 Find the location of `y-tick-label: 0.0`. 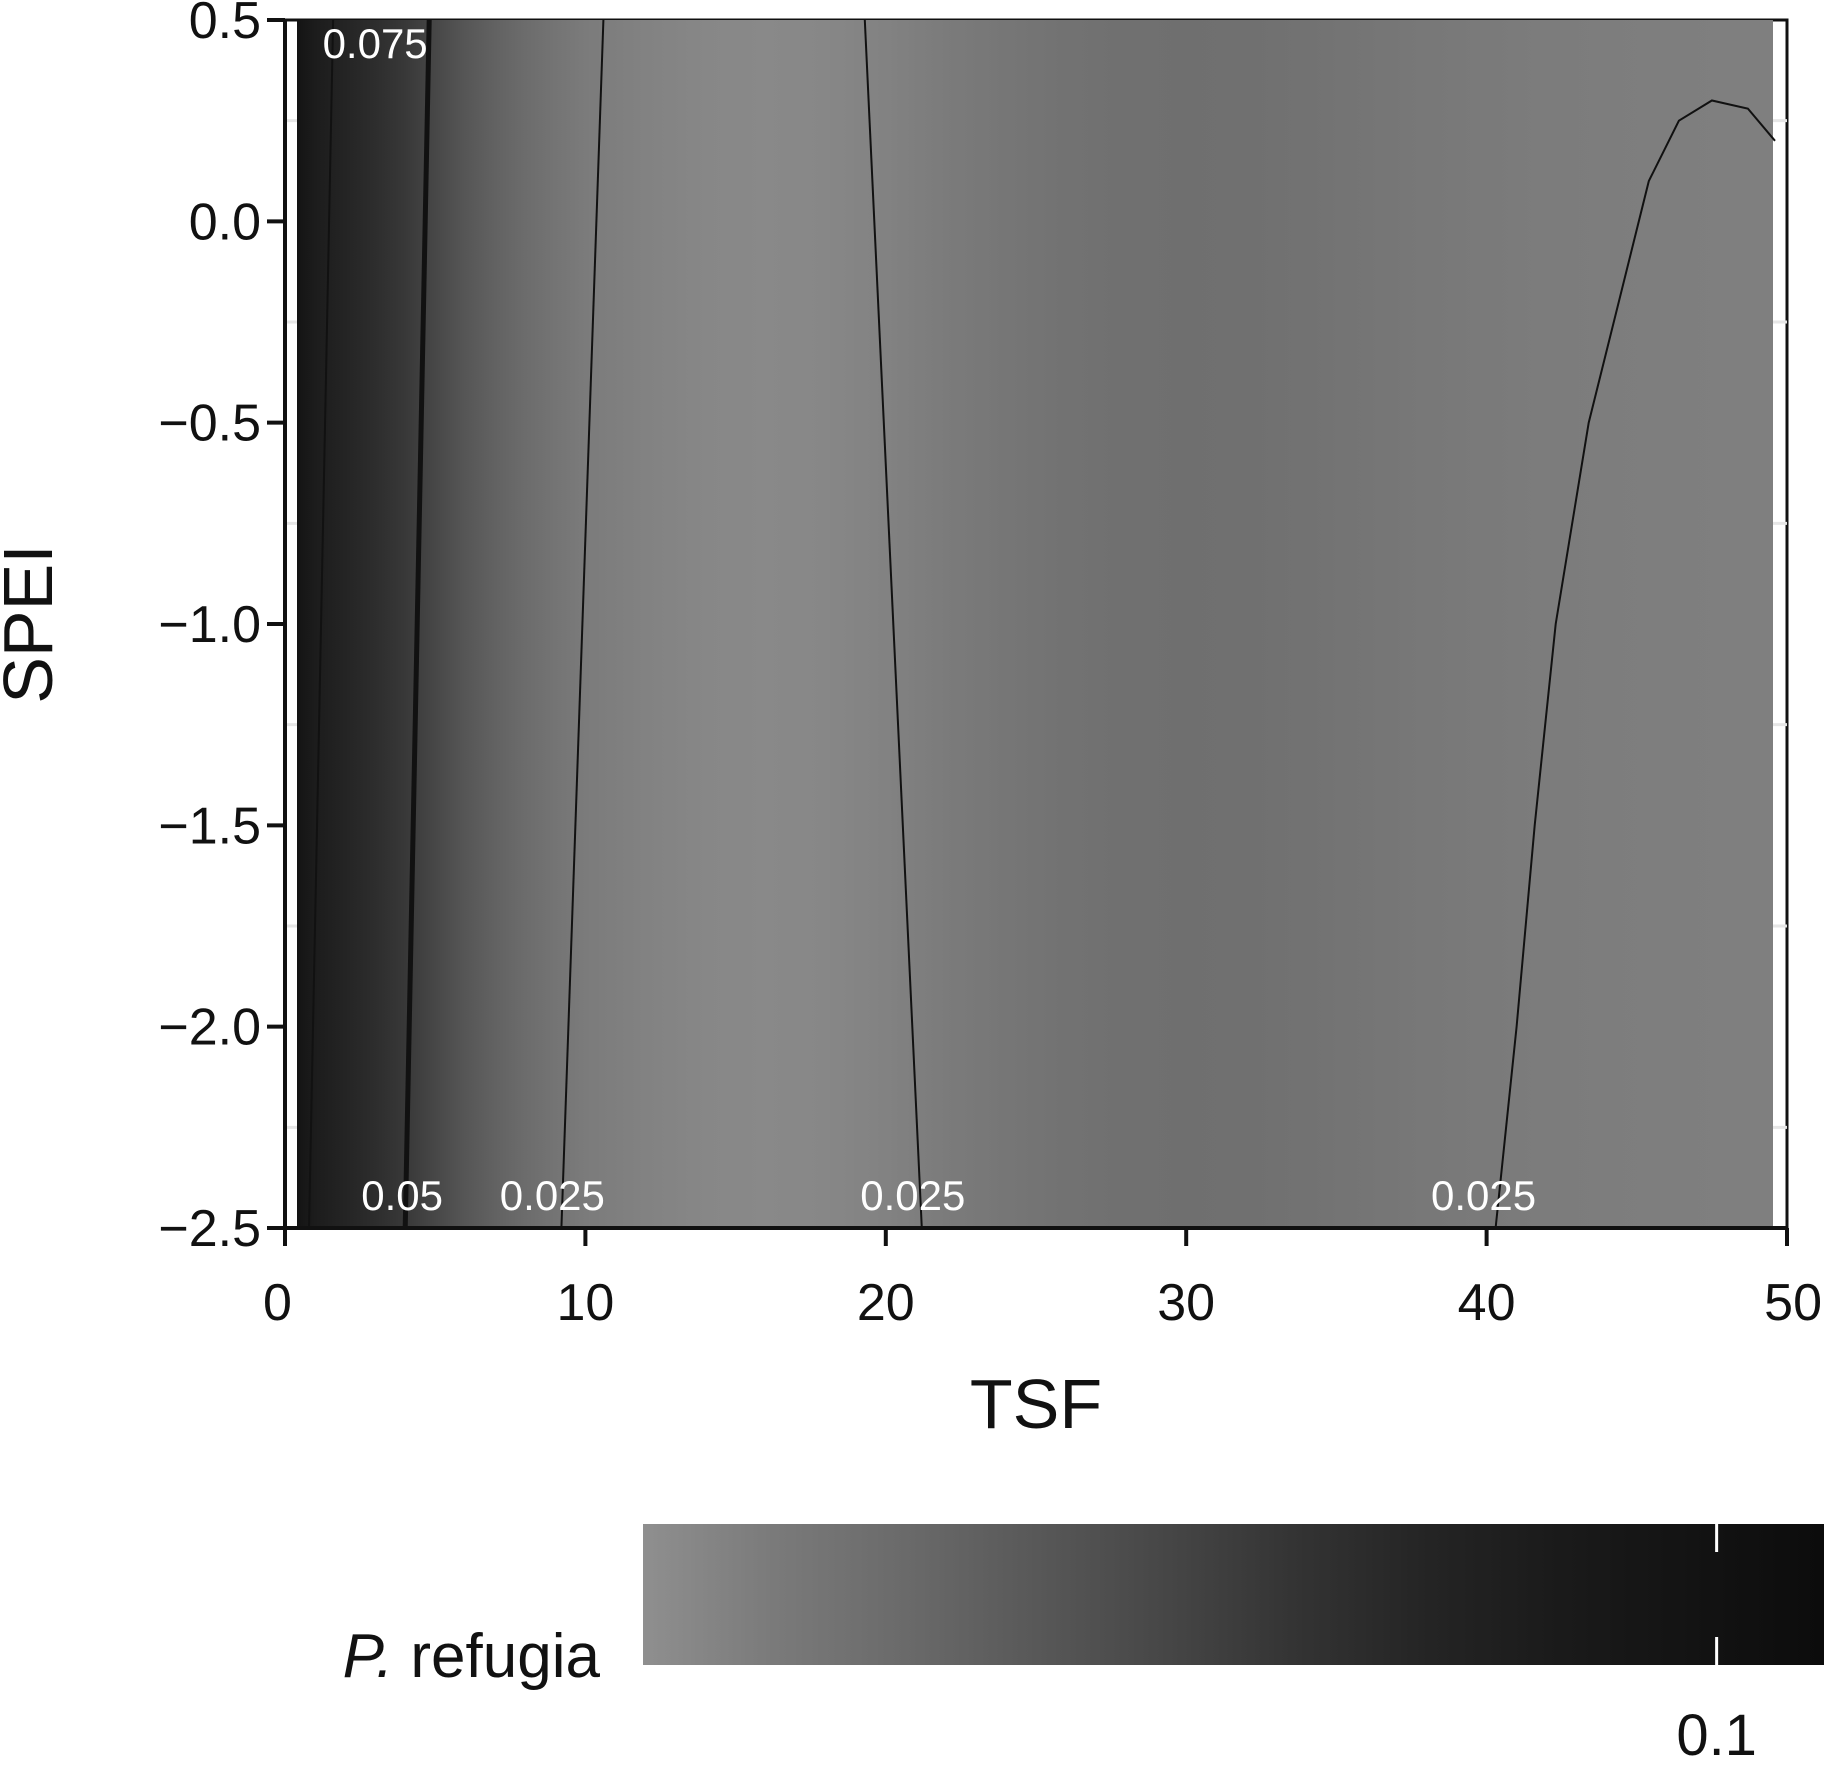

y-tick-label: 0.0 is located at coordinates (225, 222).